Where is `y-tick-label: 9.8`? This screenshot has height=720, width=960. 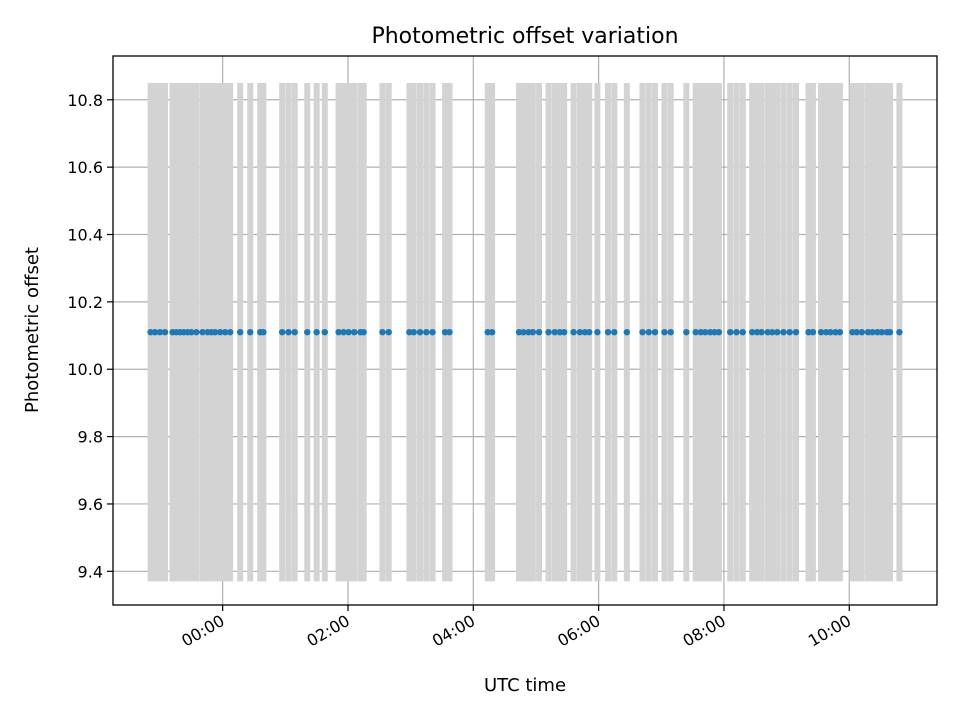
y-tick-label: 9.8 is located at coordinates (90, 437).